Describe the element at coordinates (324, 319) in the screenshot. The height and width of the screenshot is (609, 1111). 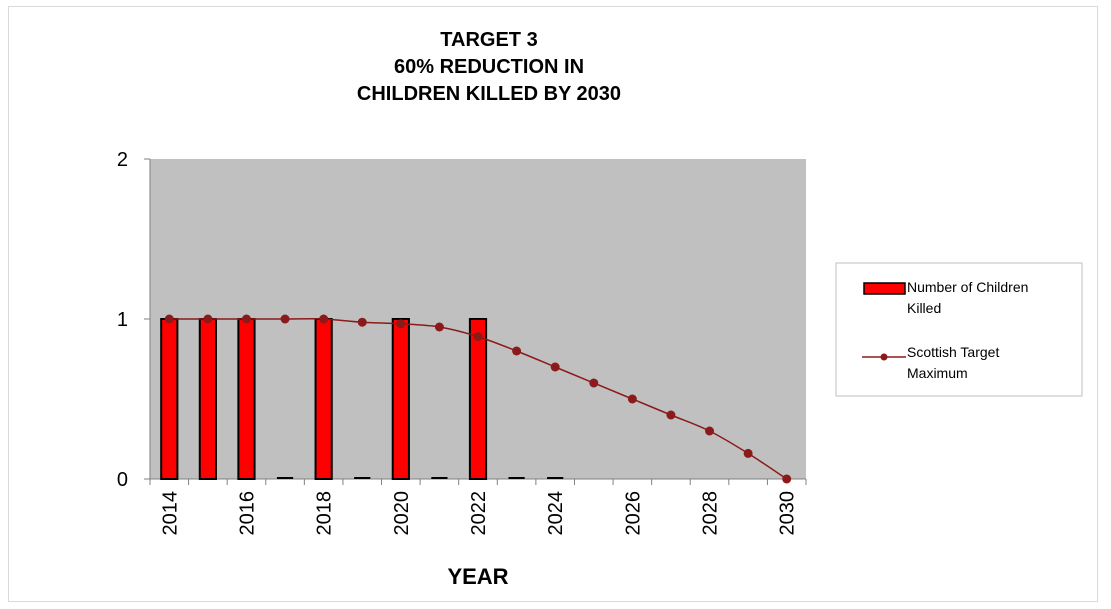
I see `target-point-2018` at that location.